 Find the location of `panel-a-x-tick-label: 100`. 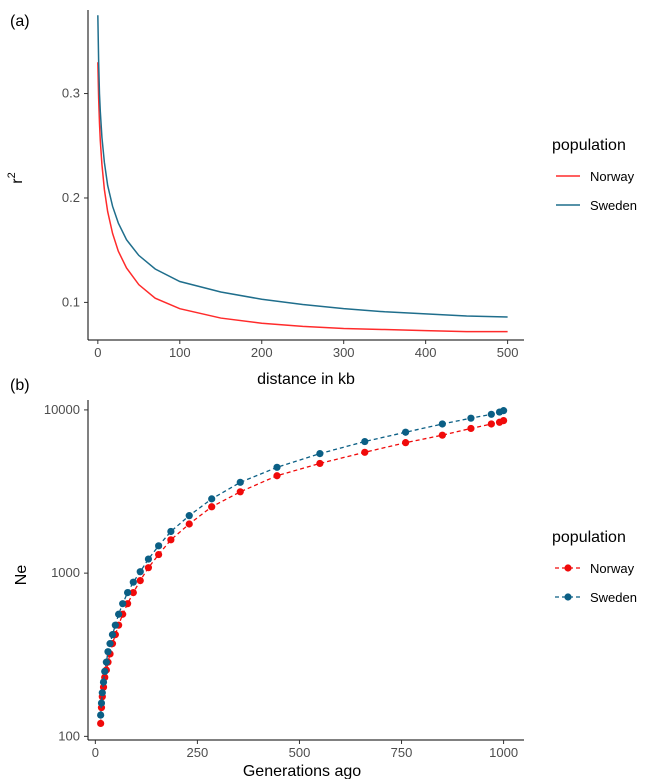

panel-a-x-tick-label: 100 is located at coordinates (180, 352).